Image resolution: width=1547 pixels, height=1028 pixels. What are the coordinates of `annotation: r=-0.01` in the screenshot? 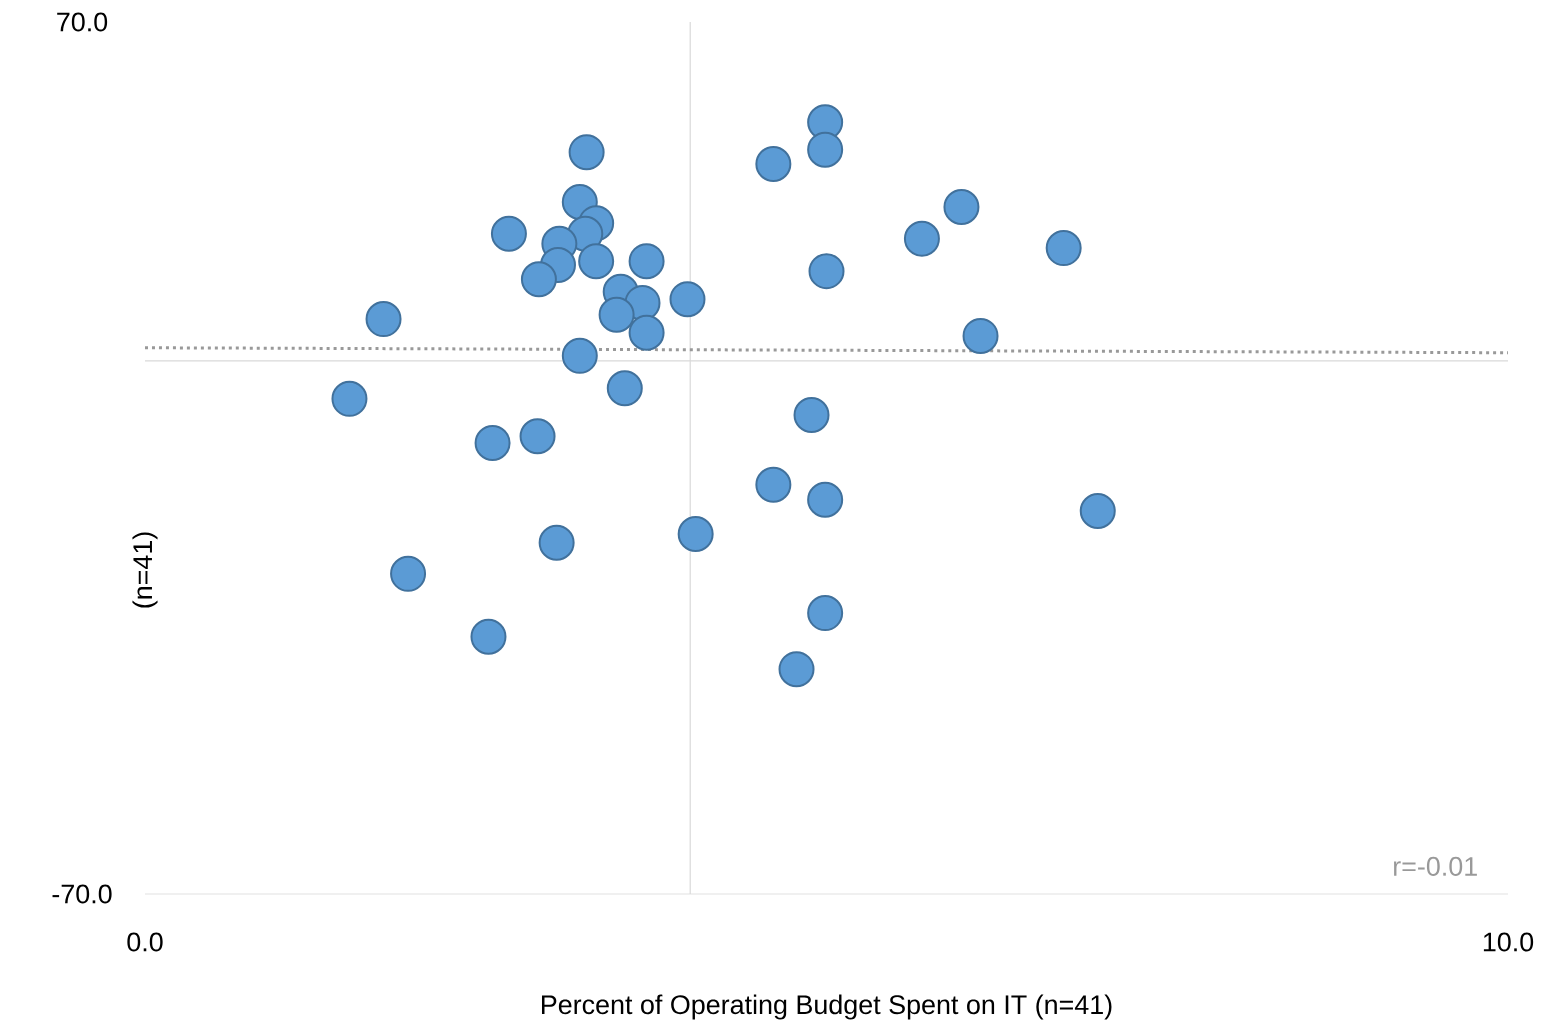 It's located at (1435, 866).